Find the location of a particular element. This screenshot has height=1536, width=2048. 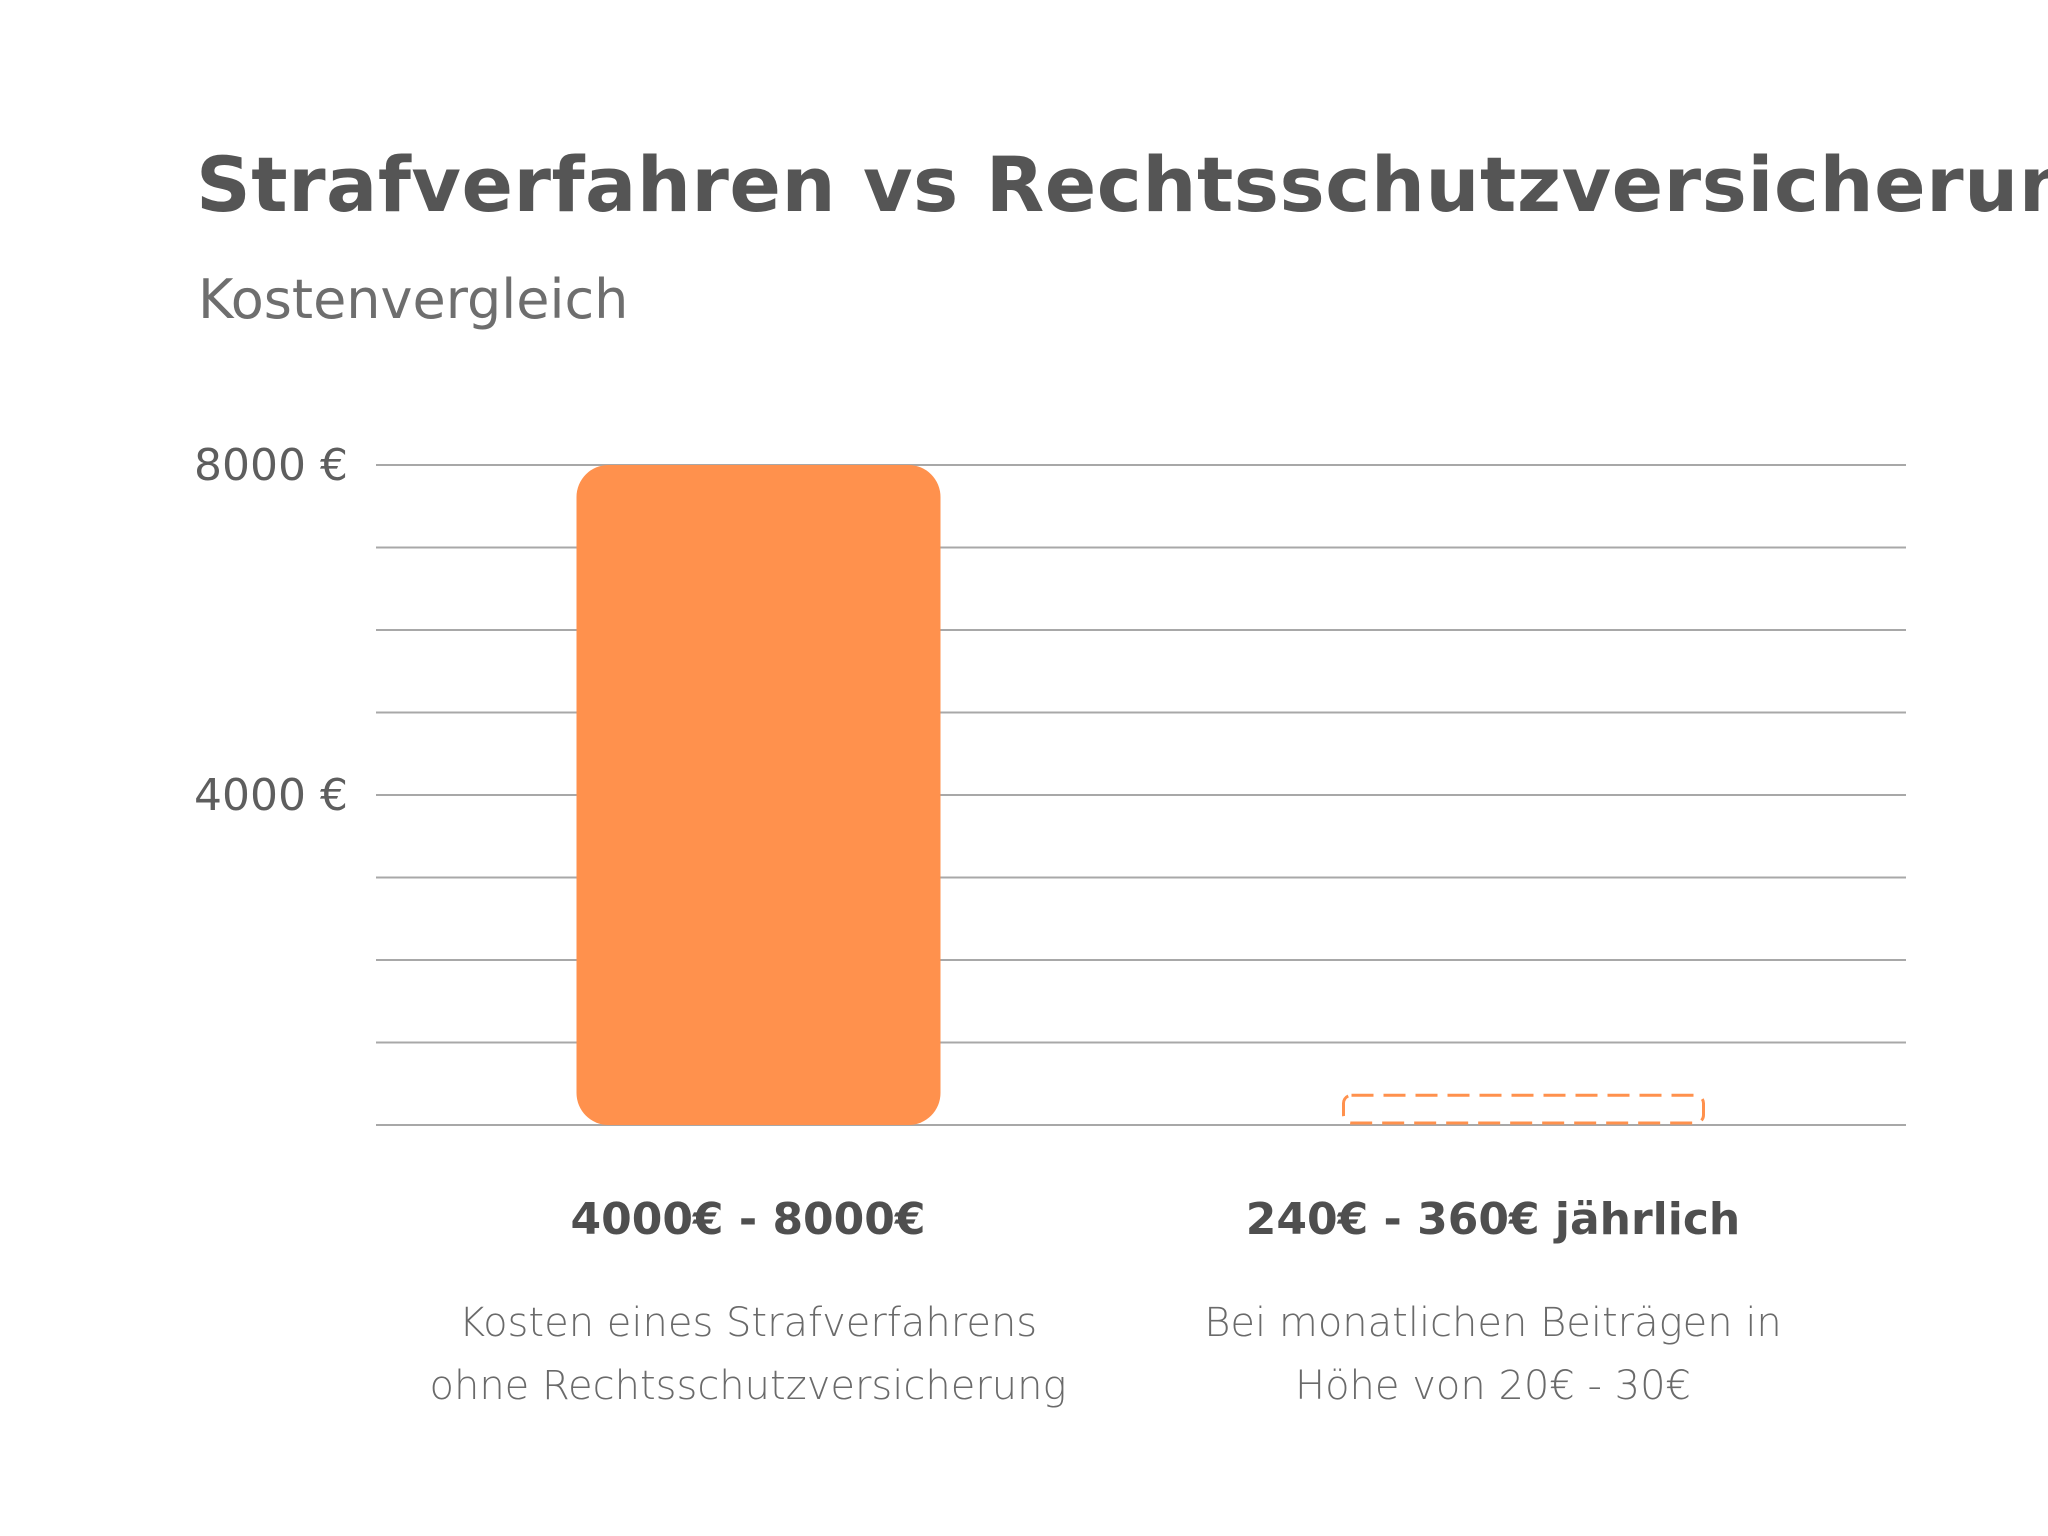

bar-value-label: 4000€ - 8000€ is located at coordinates (748, 1219).